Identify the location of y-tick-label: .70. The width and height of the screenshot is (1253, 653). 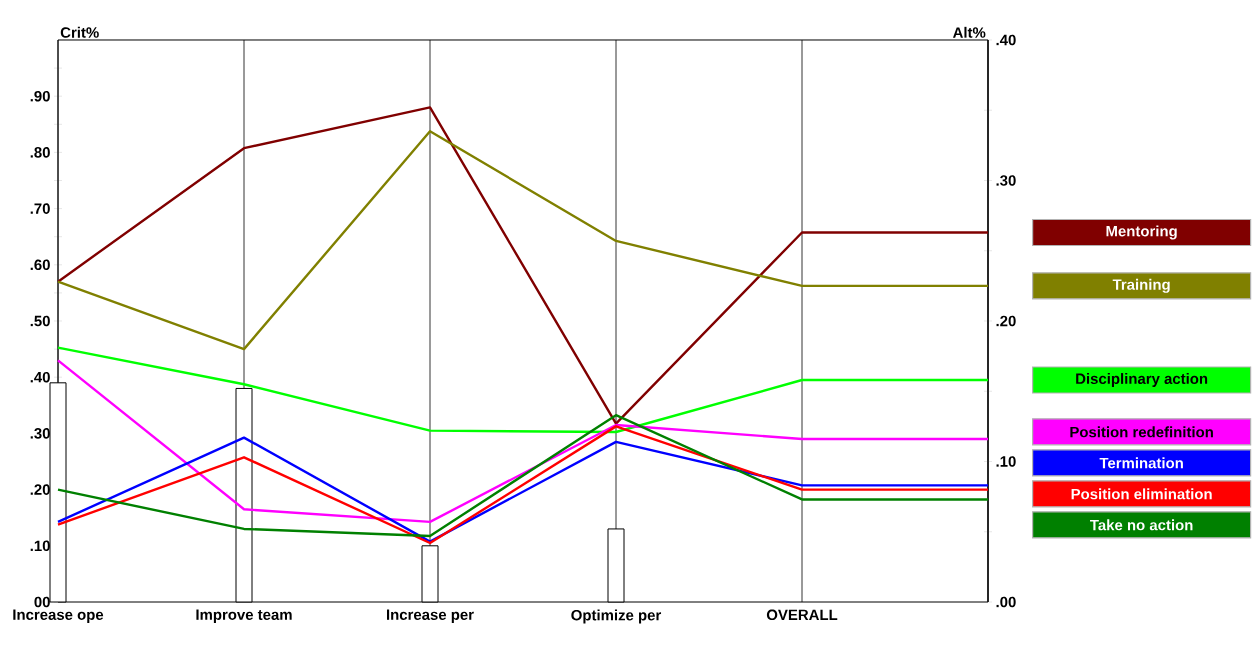
(40, 208).